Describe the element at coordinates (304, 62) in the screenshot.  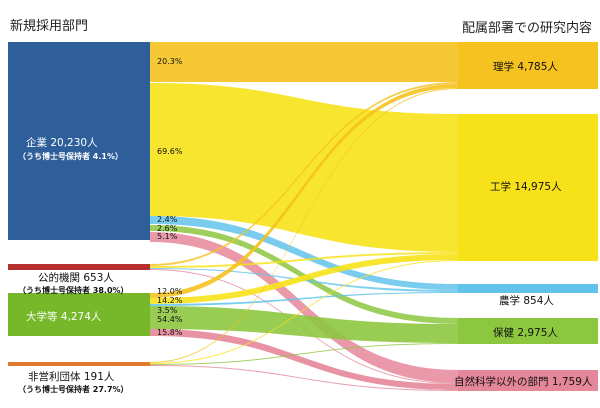
I see `link-company-science` at that location.